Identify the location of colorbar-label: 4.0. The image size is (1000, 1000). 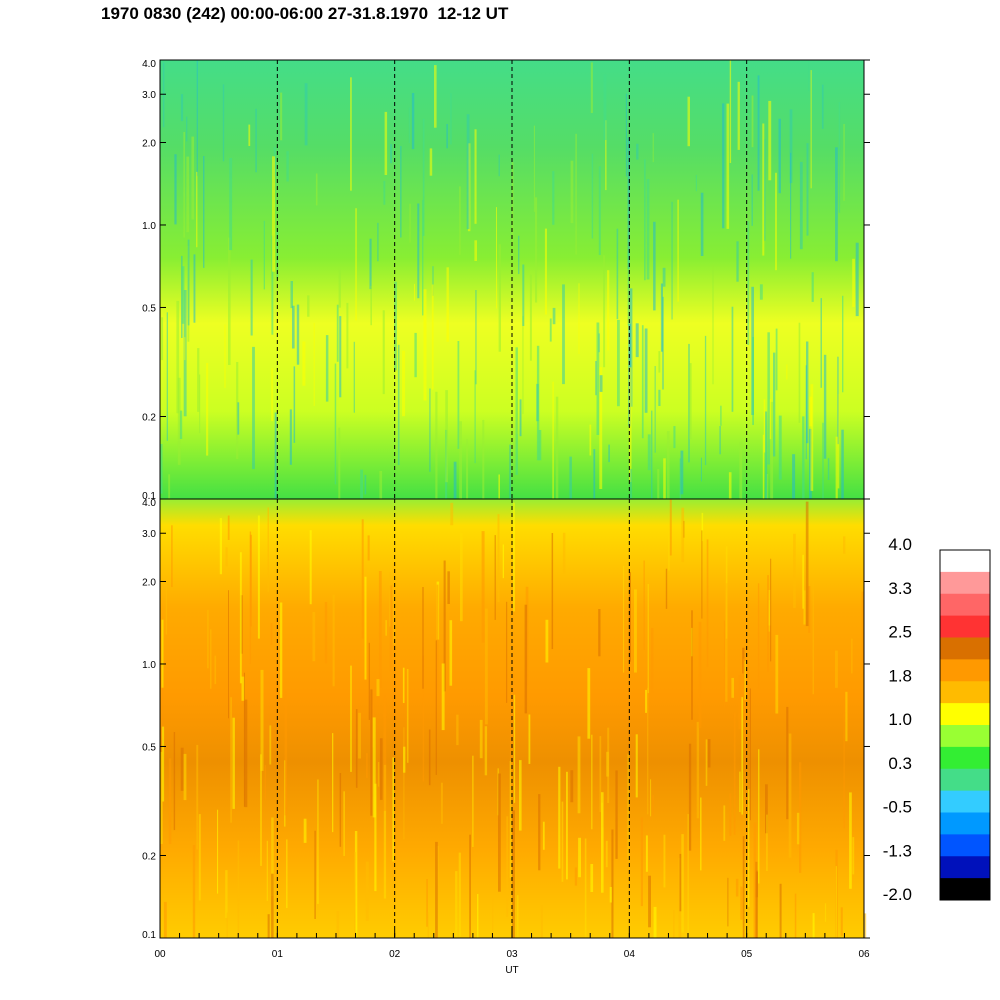
(900, 544).